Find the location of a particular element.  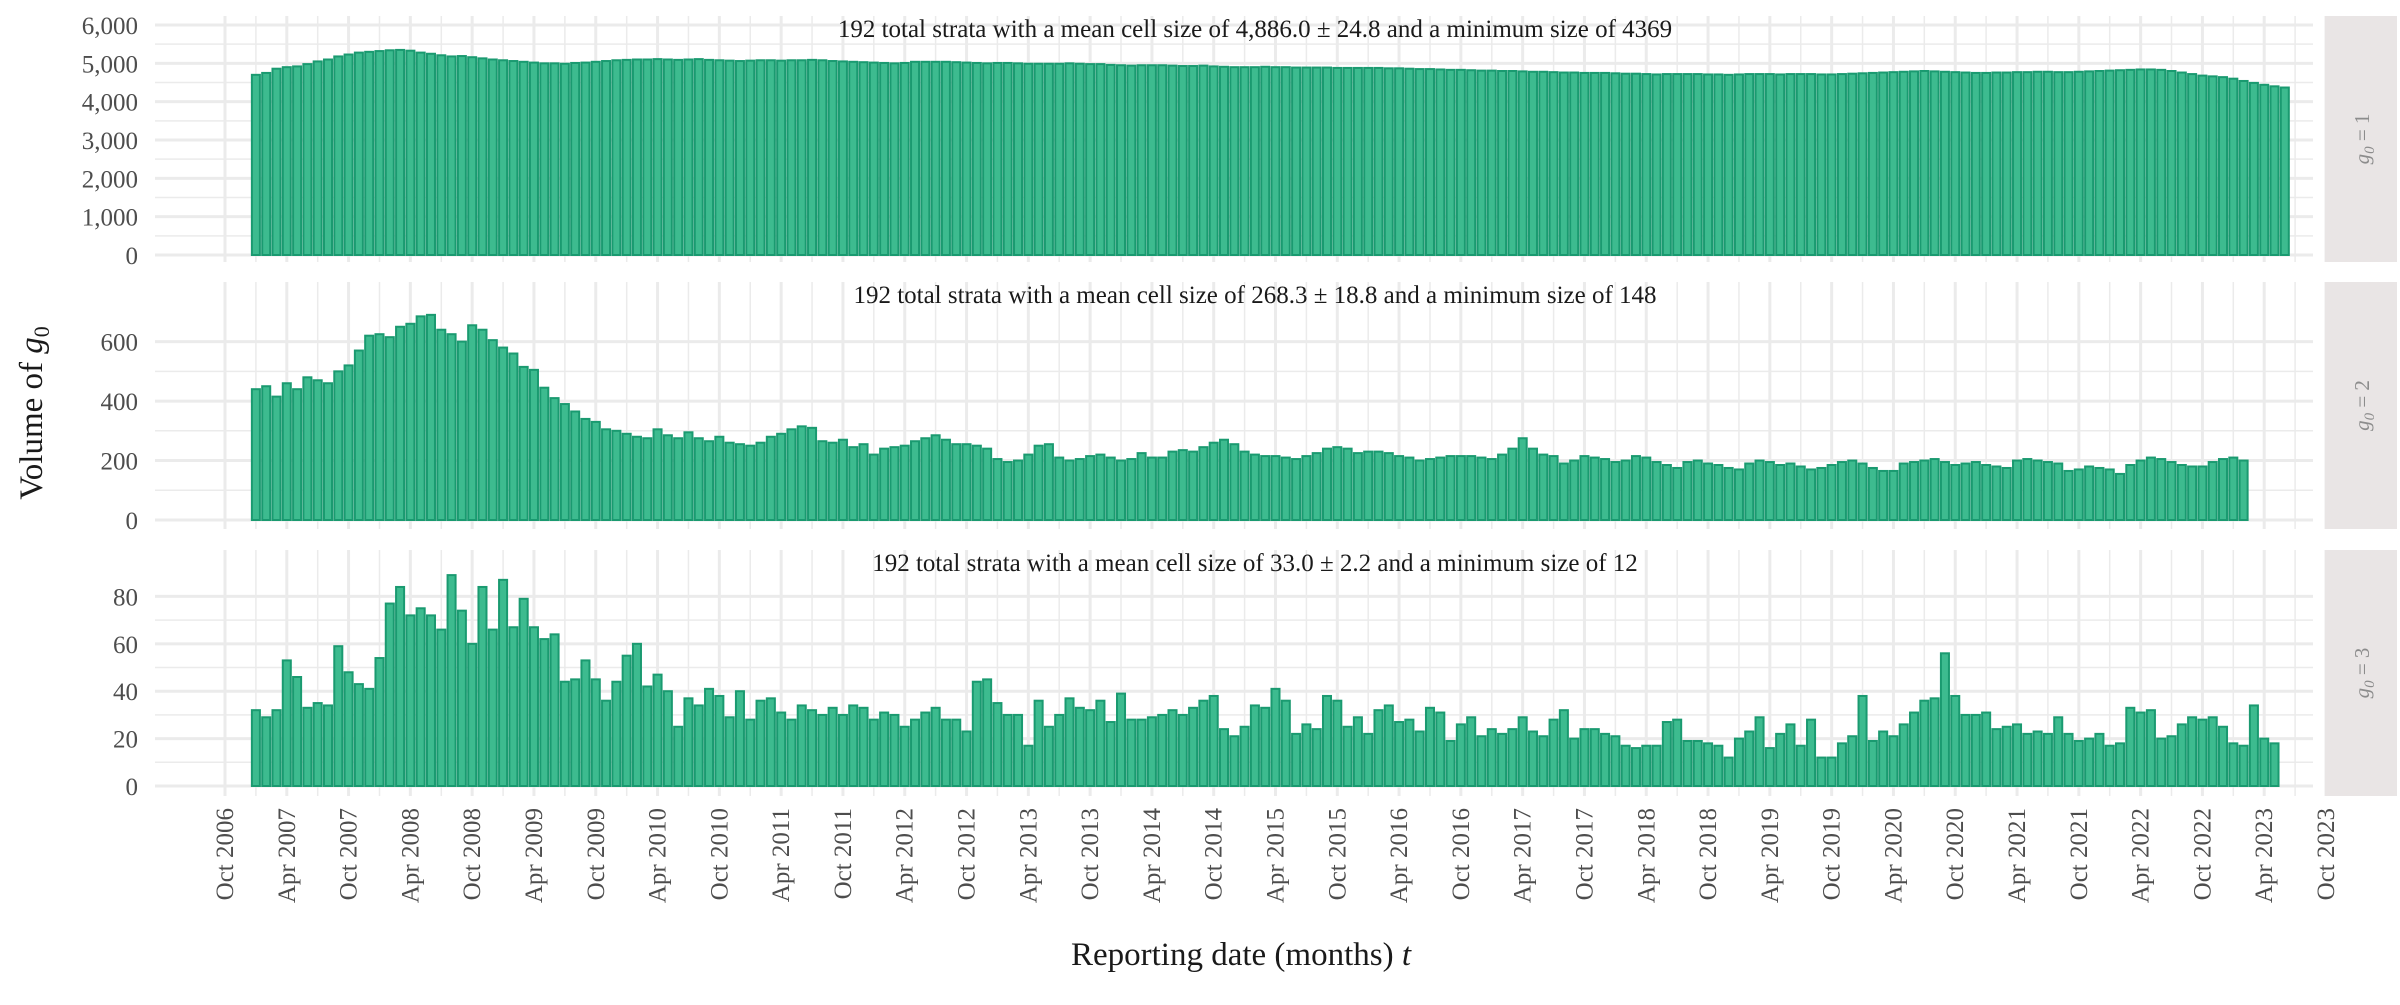

x-tick-label: Apr 2011 is located at coordinates (781, 855).